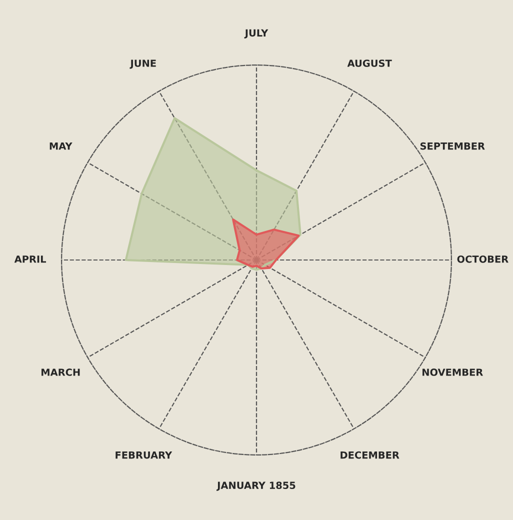 The height and width of the screenshot is (520, 513). Describe the element at coordinates (369, 63) in the screenshot. I see `spoke-label: AUGUST` at that location.